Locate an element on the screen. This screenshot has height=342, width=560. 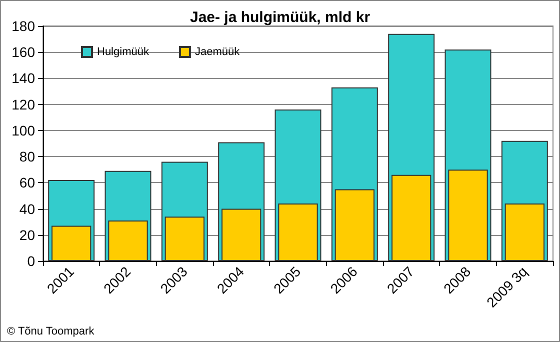
y-tick-label: 60 is located at coordinates (27, 182).